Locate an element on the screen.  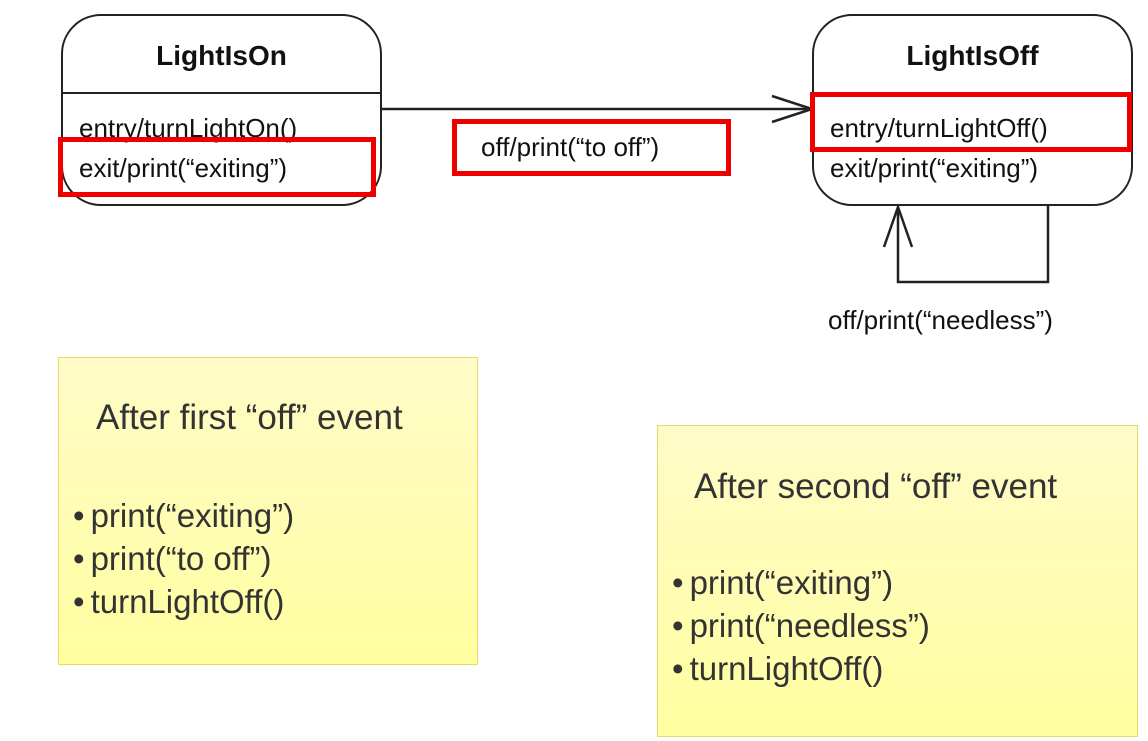
note-first-title: After first “off” event is located at coordinates (249, 417).